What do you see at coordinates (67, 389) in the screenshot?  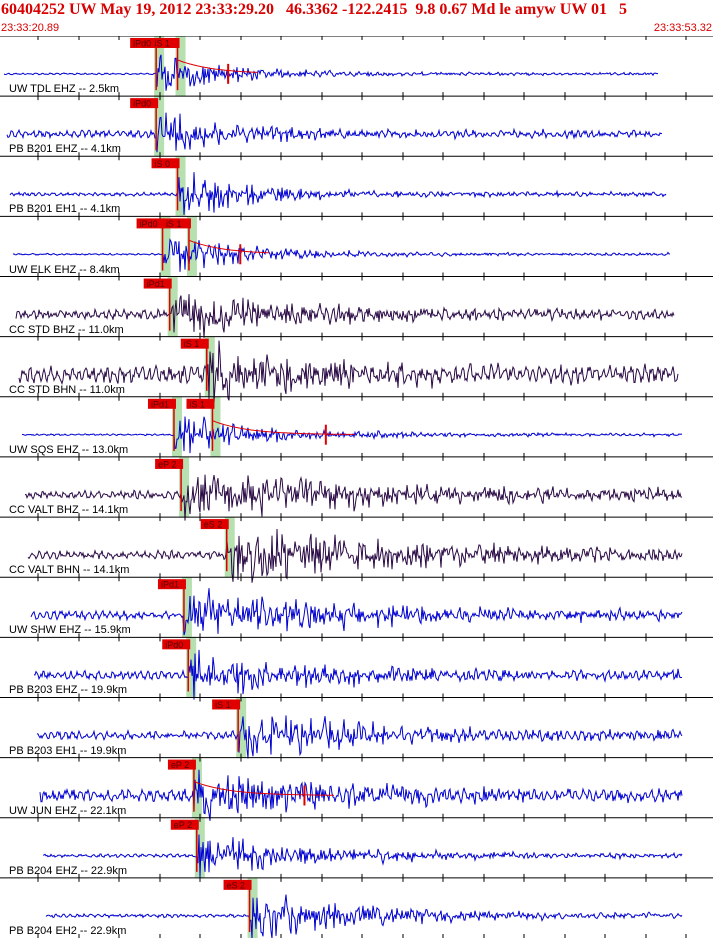 I see `station-label: CC STD BHN -- 11.0km` at bounding box center [67, 389].